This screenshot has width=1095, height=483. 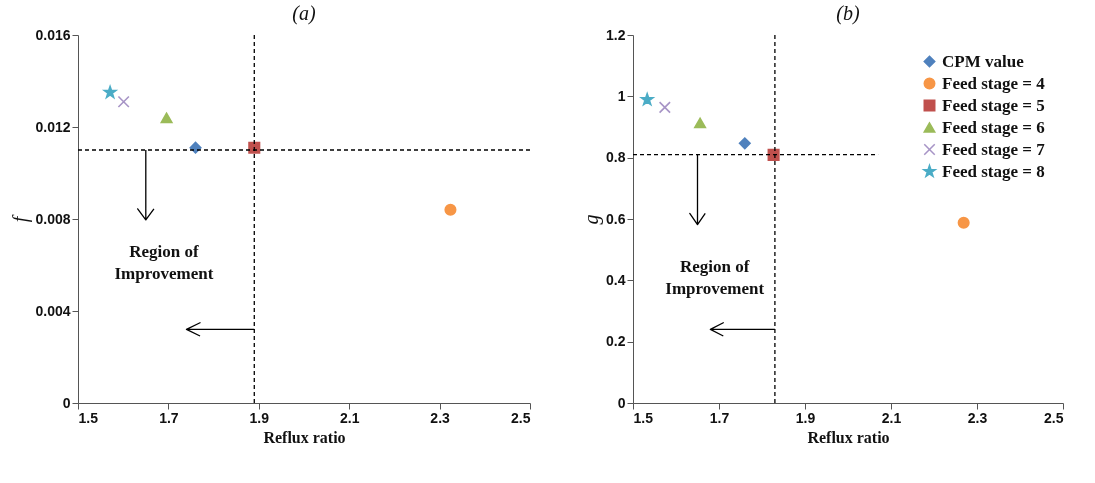 I want to click on y-tick-label: 0.004, so click(x=53, y=310).